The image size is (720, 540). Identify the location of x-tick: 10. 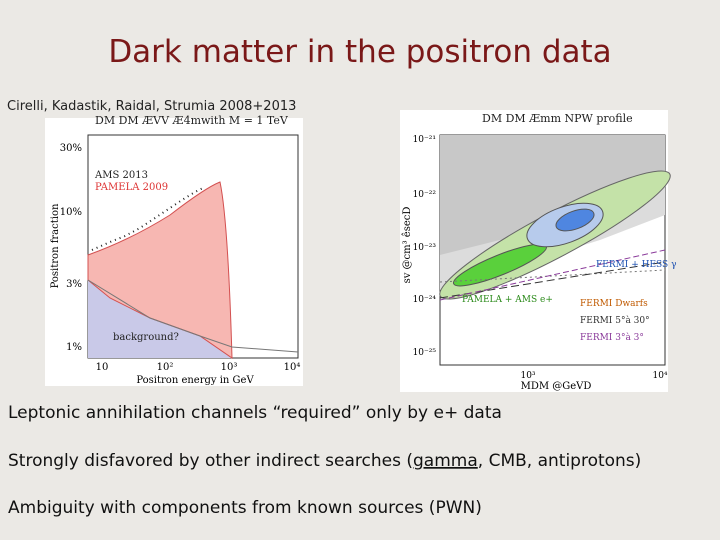
(102, 367).